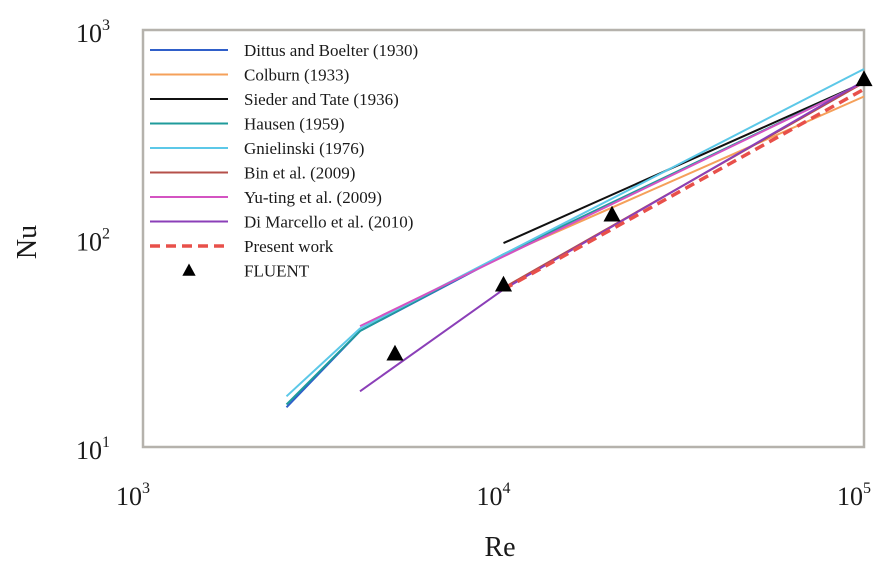  I want to click on legend-label: Gnielinski (1976), so click(304, 148).